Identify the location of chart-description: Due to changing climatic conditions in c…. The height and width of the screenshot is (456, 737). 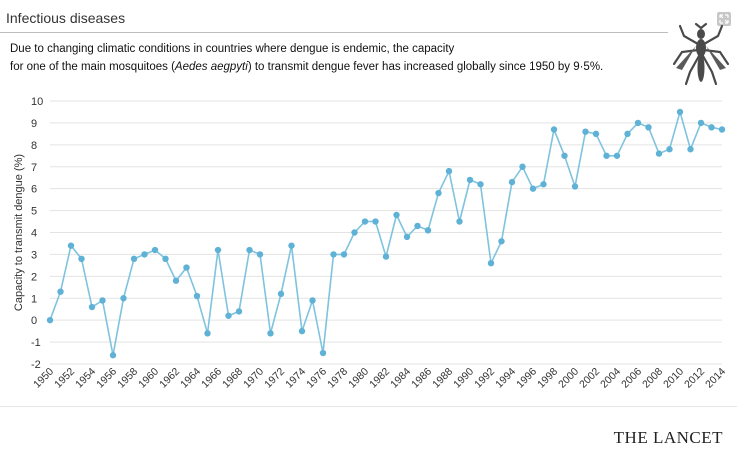
(330, 58).